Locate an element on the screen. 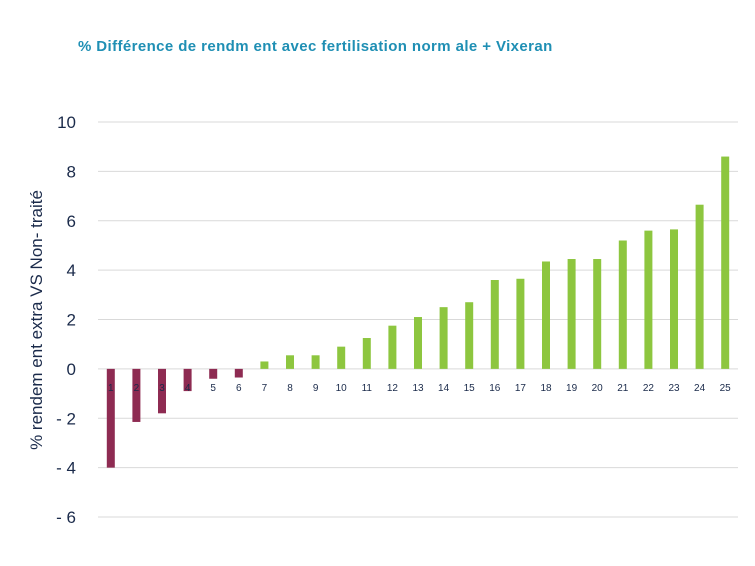 The image size is (755, 566). x-tick-label: 13 is located at coordinates (418, 388).